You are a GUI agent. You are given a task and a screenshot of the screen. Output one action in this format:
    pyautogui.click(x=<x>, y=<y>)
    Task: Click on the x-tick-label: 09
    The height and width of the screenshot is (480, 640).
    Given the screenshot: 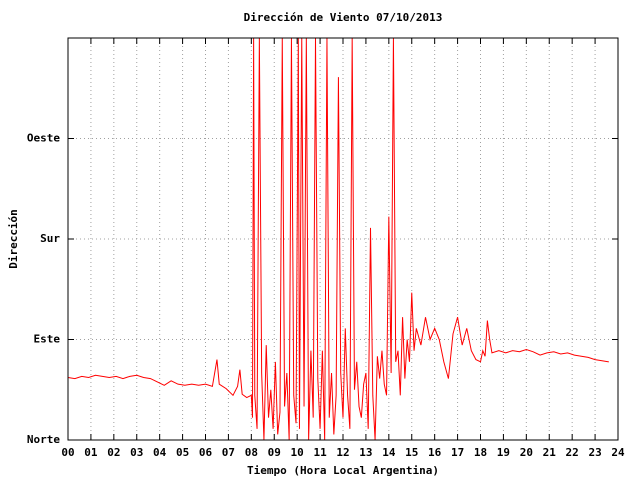 What is the action you would take?
    pyautogui.click(x=274, y=452)
    